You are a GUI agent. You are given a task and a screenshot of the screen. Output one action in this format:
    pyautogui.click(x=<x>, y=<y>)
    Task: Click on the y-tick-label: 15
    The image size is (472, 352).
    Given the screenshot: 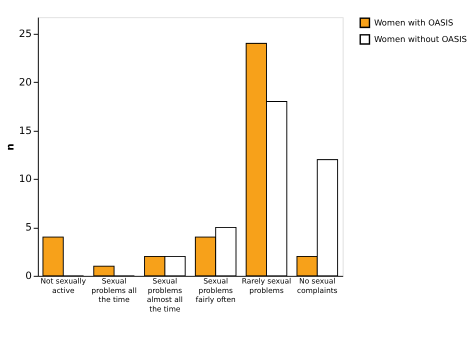 What is the action you would take?
    pyautogui.click(x=25, y=131)
    